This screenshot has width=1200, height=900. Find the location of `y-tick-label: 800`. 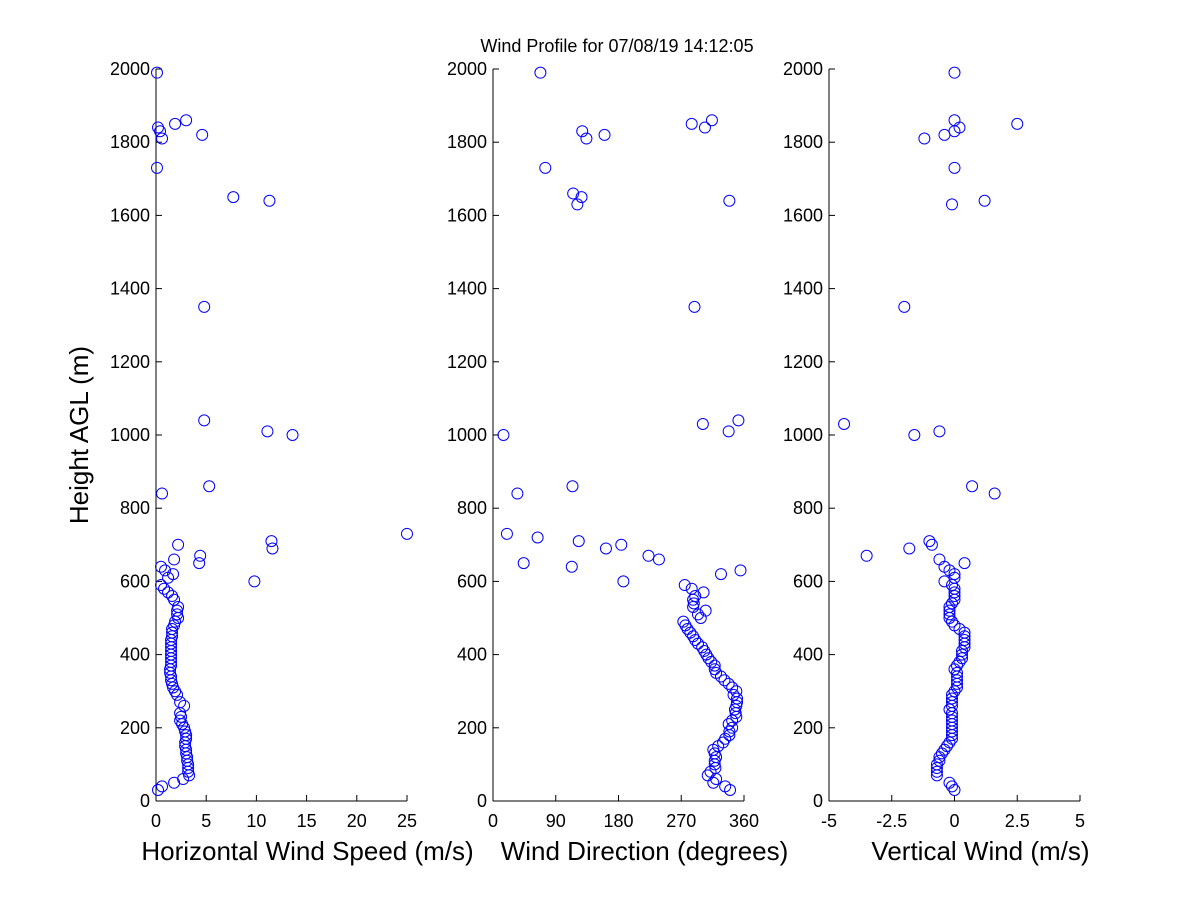

y-tick-label: 800 is located at coordinates (472, 508).